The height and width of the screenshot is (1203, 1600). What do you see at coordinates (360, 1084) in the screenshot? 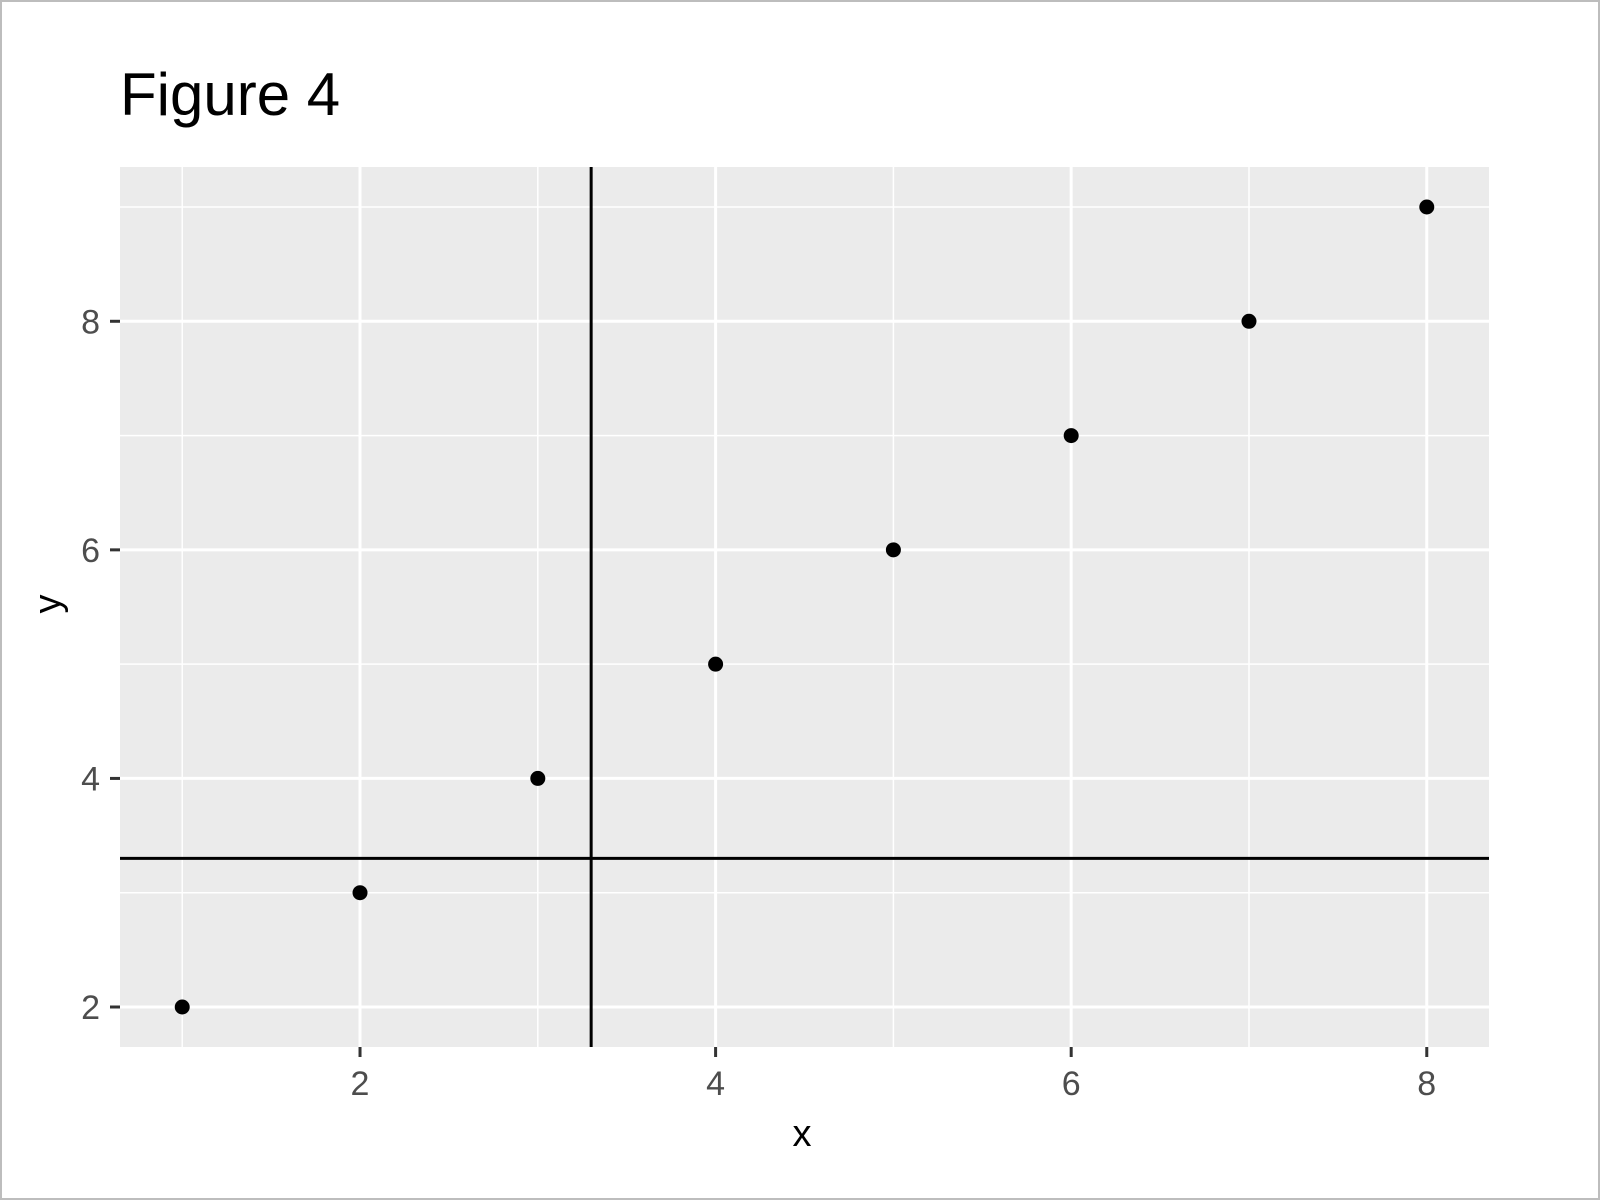
I see `x-tick-label: 2` at bounding box center [360, 1084].